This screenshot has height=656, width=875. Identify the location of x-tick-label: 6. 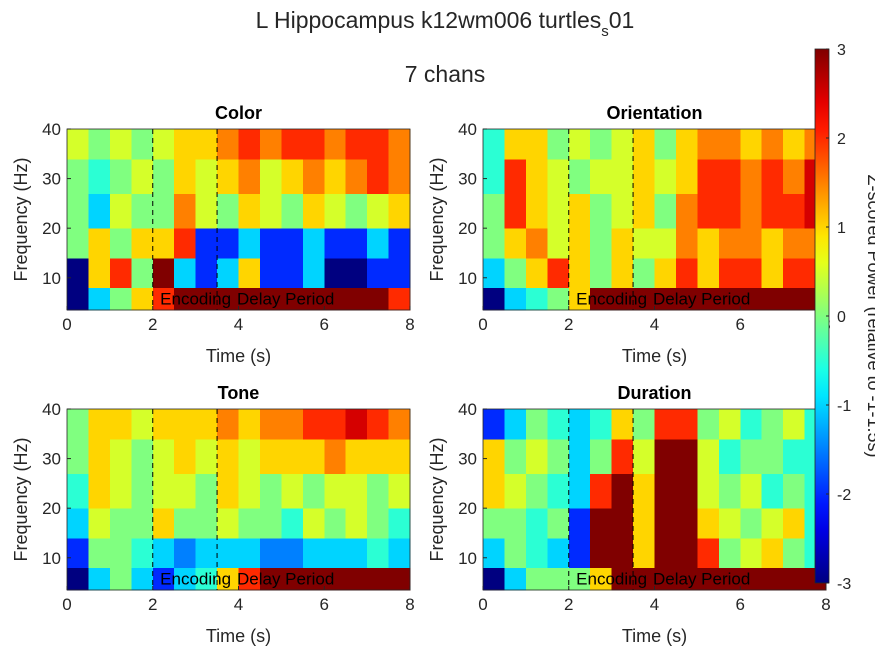
(740, 324).